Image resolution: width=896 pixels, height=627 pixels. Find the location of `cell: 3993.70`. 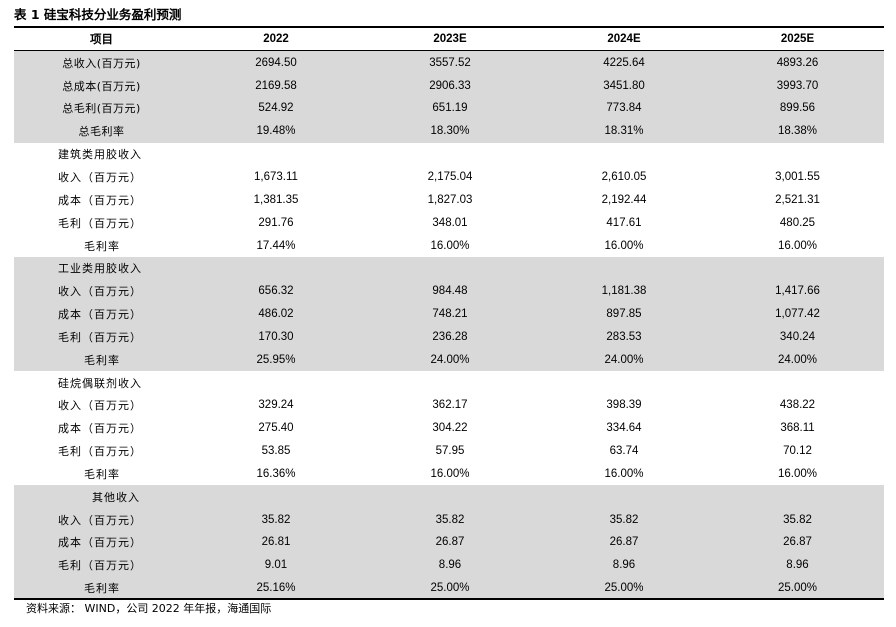

cell: 3993.70 is located at coordinates (797, 86).